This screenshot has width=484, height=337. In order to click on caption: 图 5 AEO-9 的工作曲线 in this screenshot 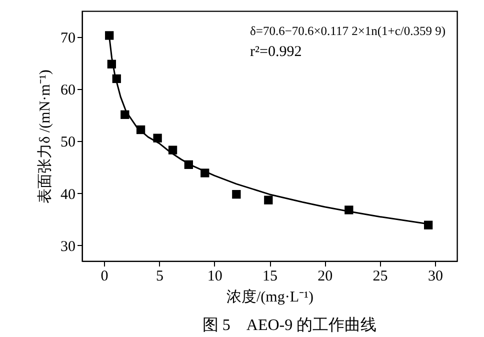, I will do `click(289, 325)`.